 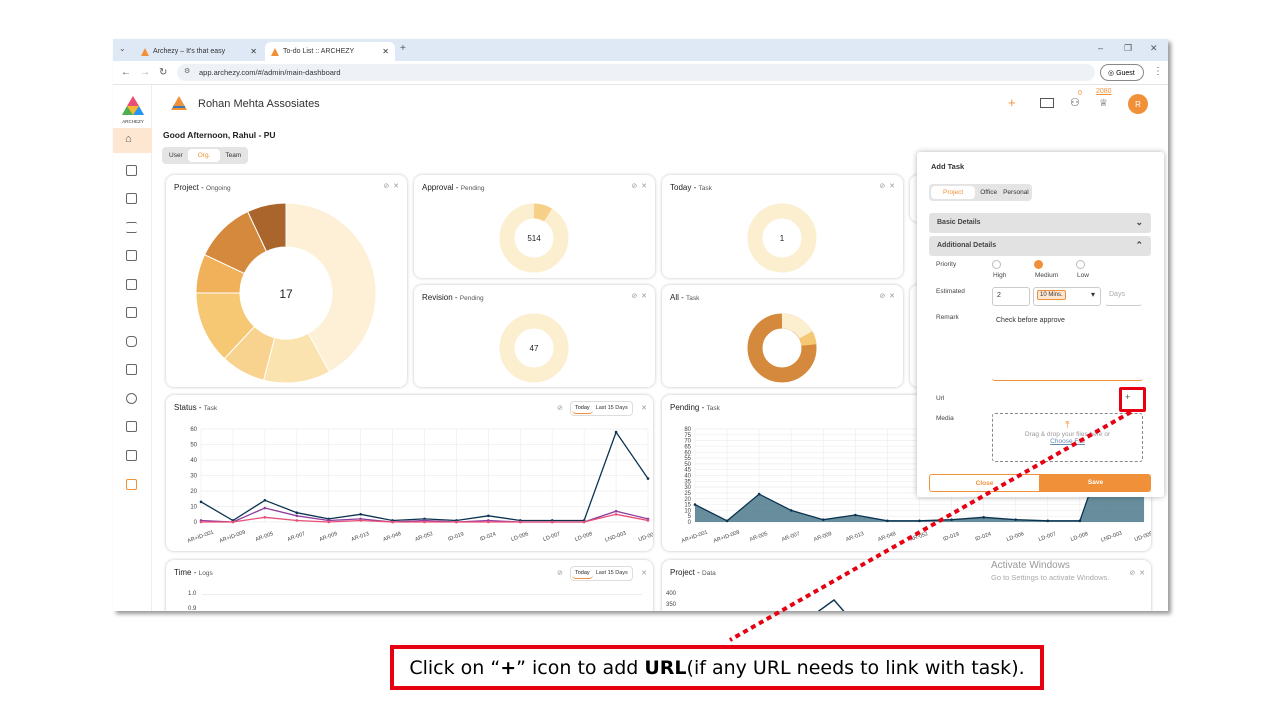 What do you see at coordinates (687, 465) in the screenshot?
I see `y-tick-label: 50` at bounding box center [687, 465].